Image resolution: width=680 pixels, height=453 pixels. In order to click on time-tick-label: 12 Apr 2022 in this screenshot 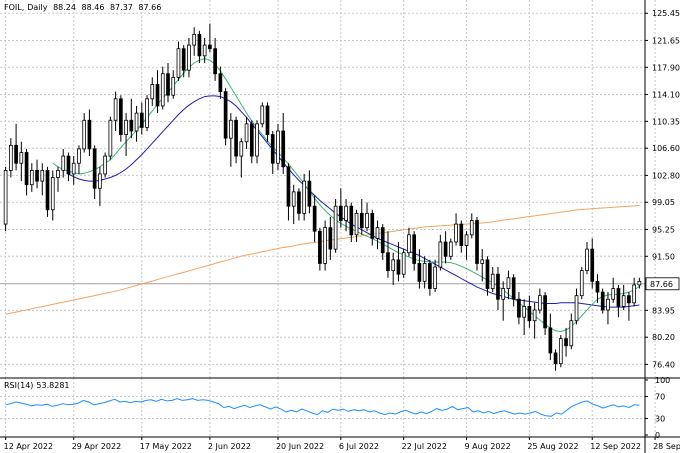, I will do `click(28, 446)`.